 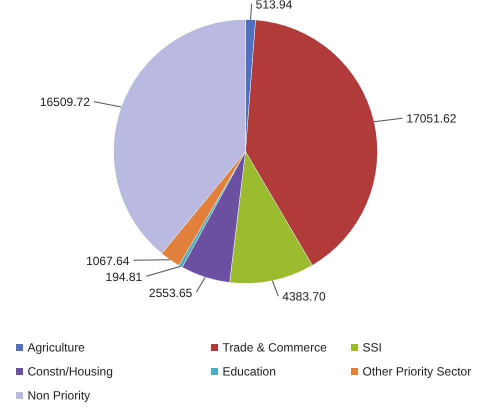 What do you see at coordinates (275, 347) in the screenshot?
I see `legend-label: Trade & Commerce` at bounding box center [275, 347].